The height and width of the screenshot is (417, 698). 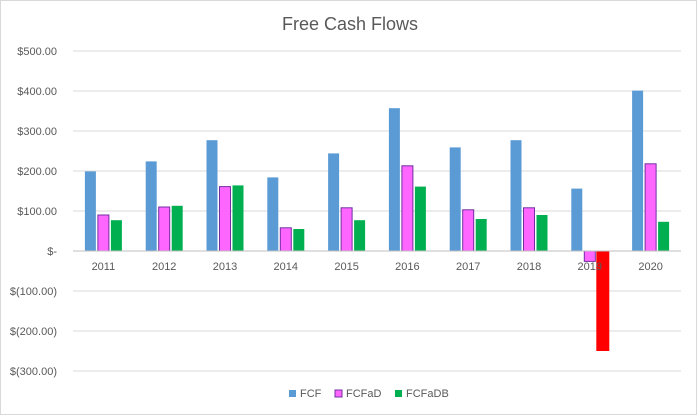 I want to click on x-tick-label: 2019, so click(x=590, y=267).